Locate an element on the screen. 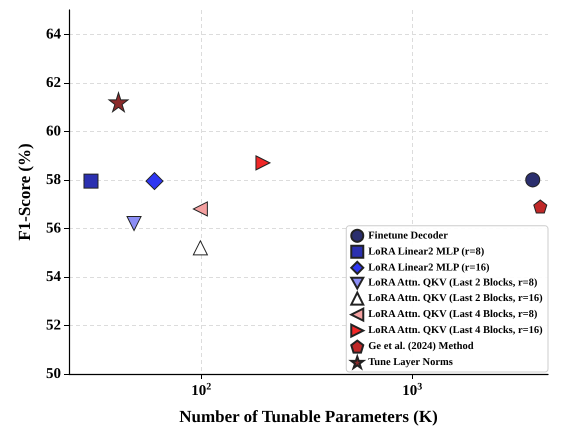  y-tick-label: 56 is located at coordinates (54, 228).